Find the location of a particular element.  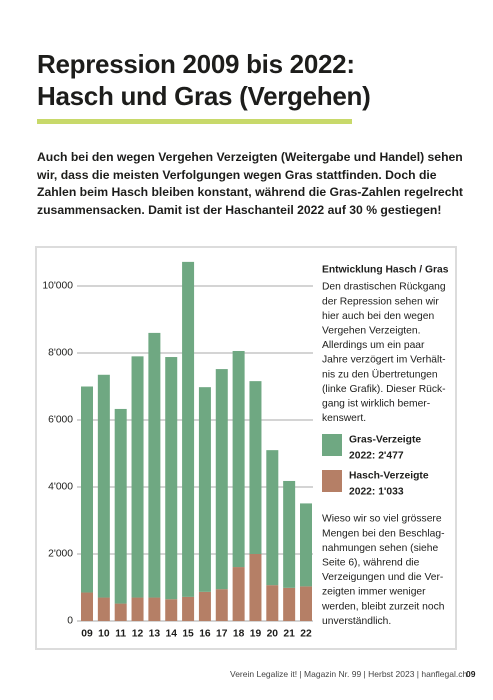

sidebar-line: nis zu den Übertretungen is located at coordinates (380, 374).